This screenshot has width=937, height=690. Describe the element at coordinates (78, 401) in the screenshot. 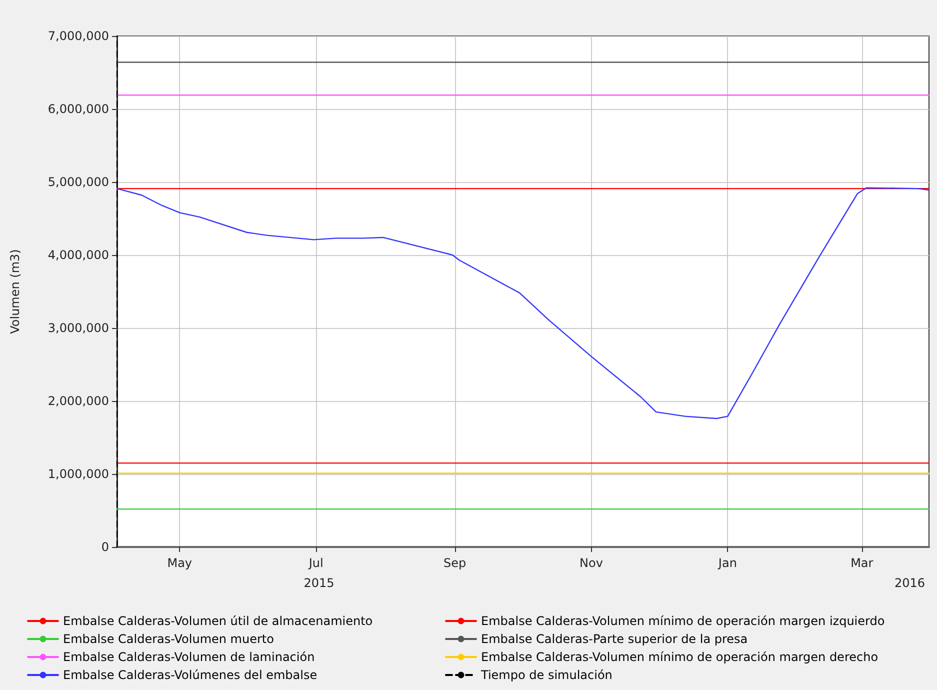

I see `y-tick-label: 2,000,000` at that location.